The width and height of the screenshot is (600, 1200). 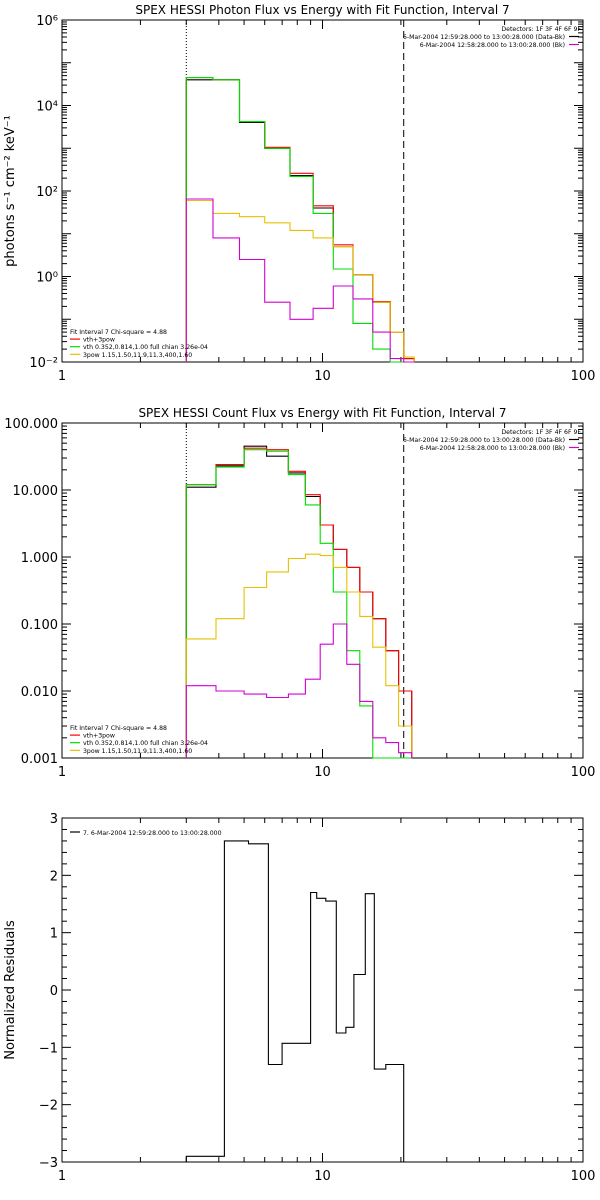 What do you see at coordinates (47, 192) in the screenshot?
I see `y-tick-label: 10²` at bounding box center [47, 192].